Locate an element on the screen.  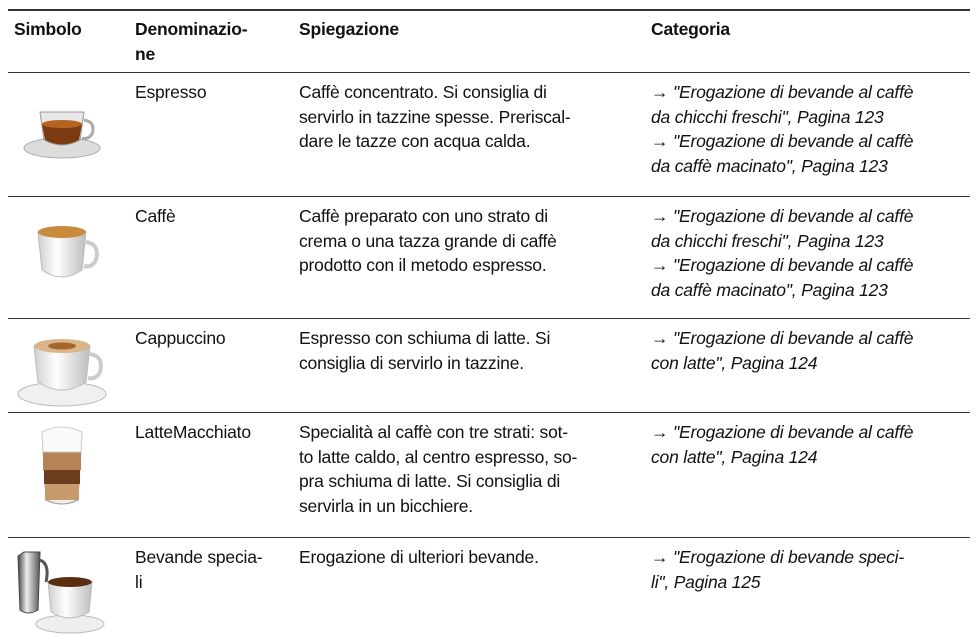
header-cell: Denominazio- is located at coordinates (191, 29).